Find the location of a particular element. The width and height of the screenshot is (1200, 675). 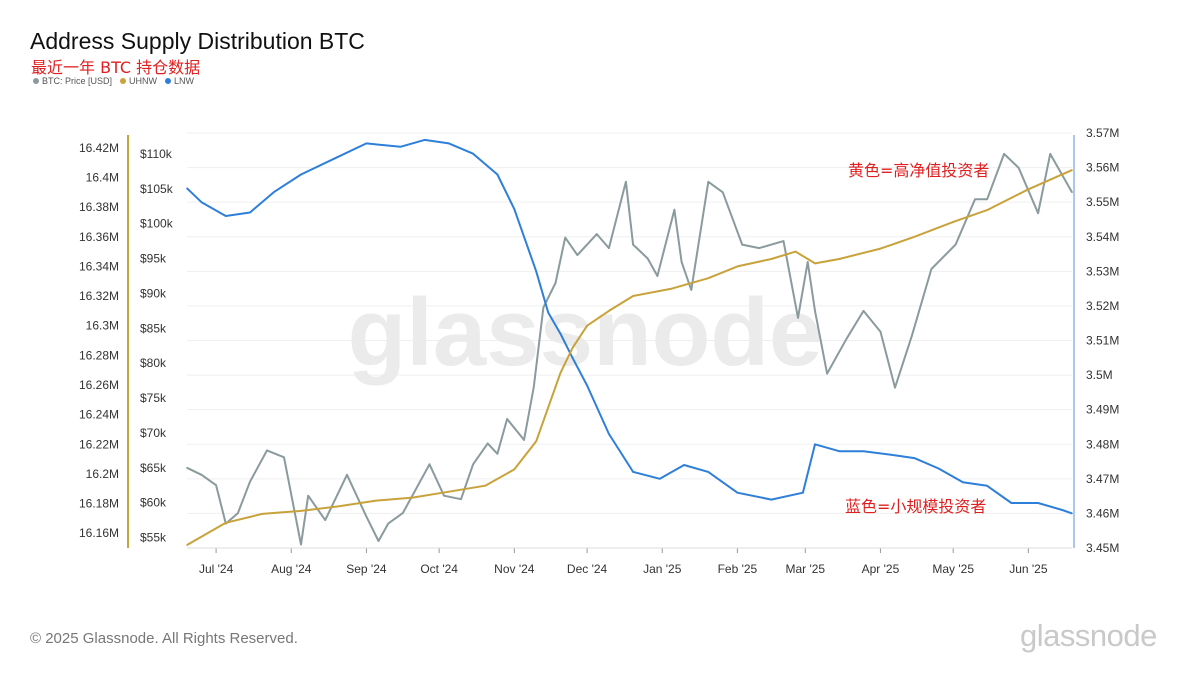

x-tick-label: Mar '25 is located at coordinates (805, 569).